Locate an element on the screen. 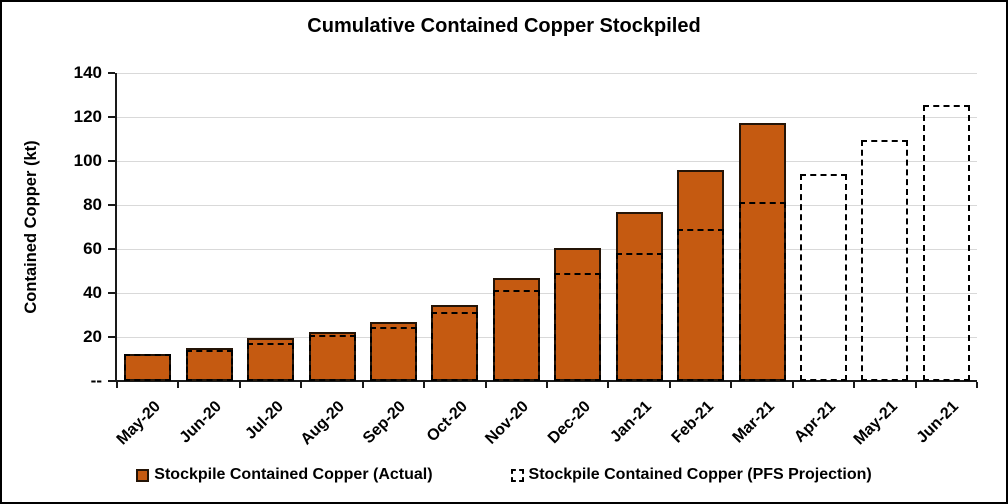 This screenshot has height=504, width=1008. chart-title: Cumulative Contained Copper Stockpiled is located at coordinates (504, 26).